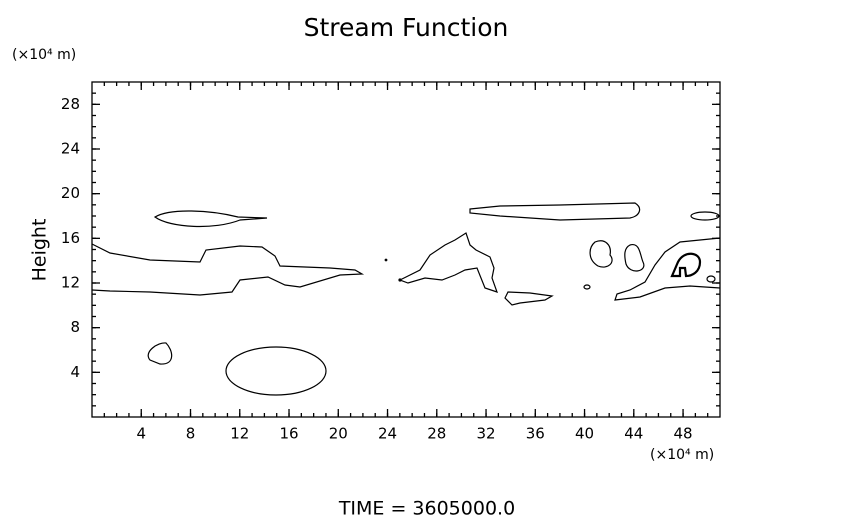 This screenshot has width=854, height=519. What do you see at coordinates (584, 434) in the screenshot?
I see `x-tick-label: 40` at bounding box center [584, 434].